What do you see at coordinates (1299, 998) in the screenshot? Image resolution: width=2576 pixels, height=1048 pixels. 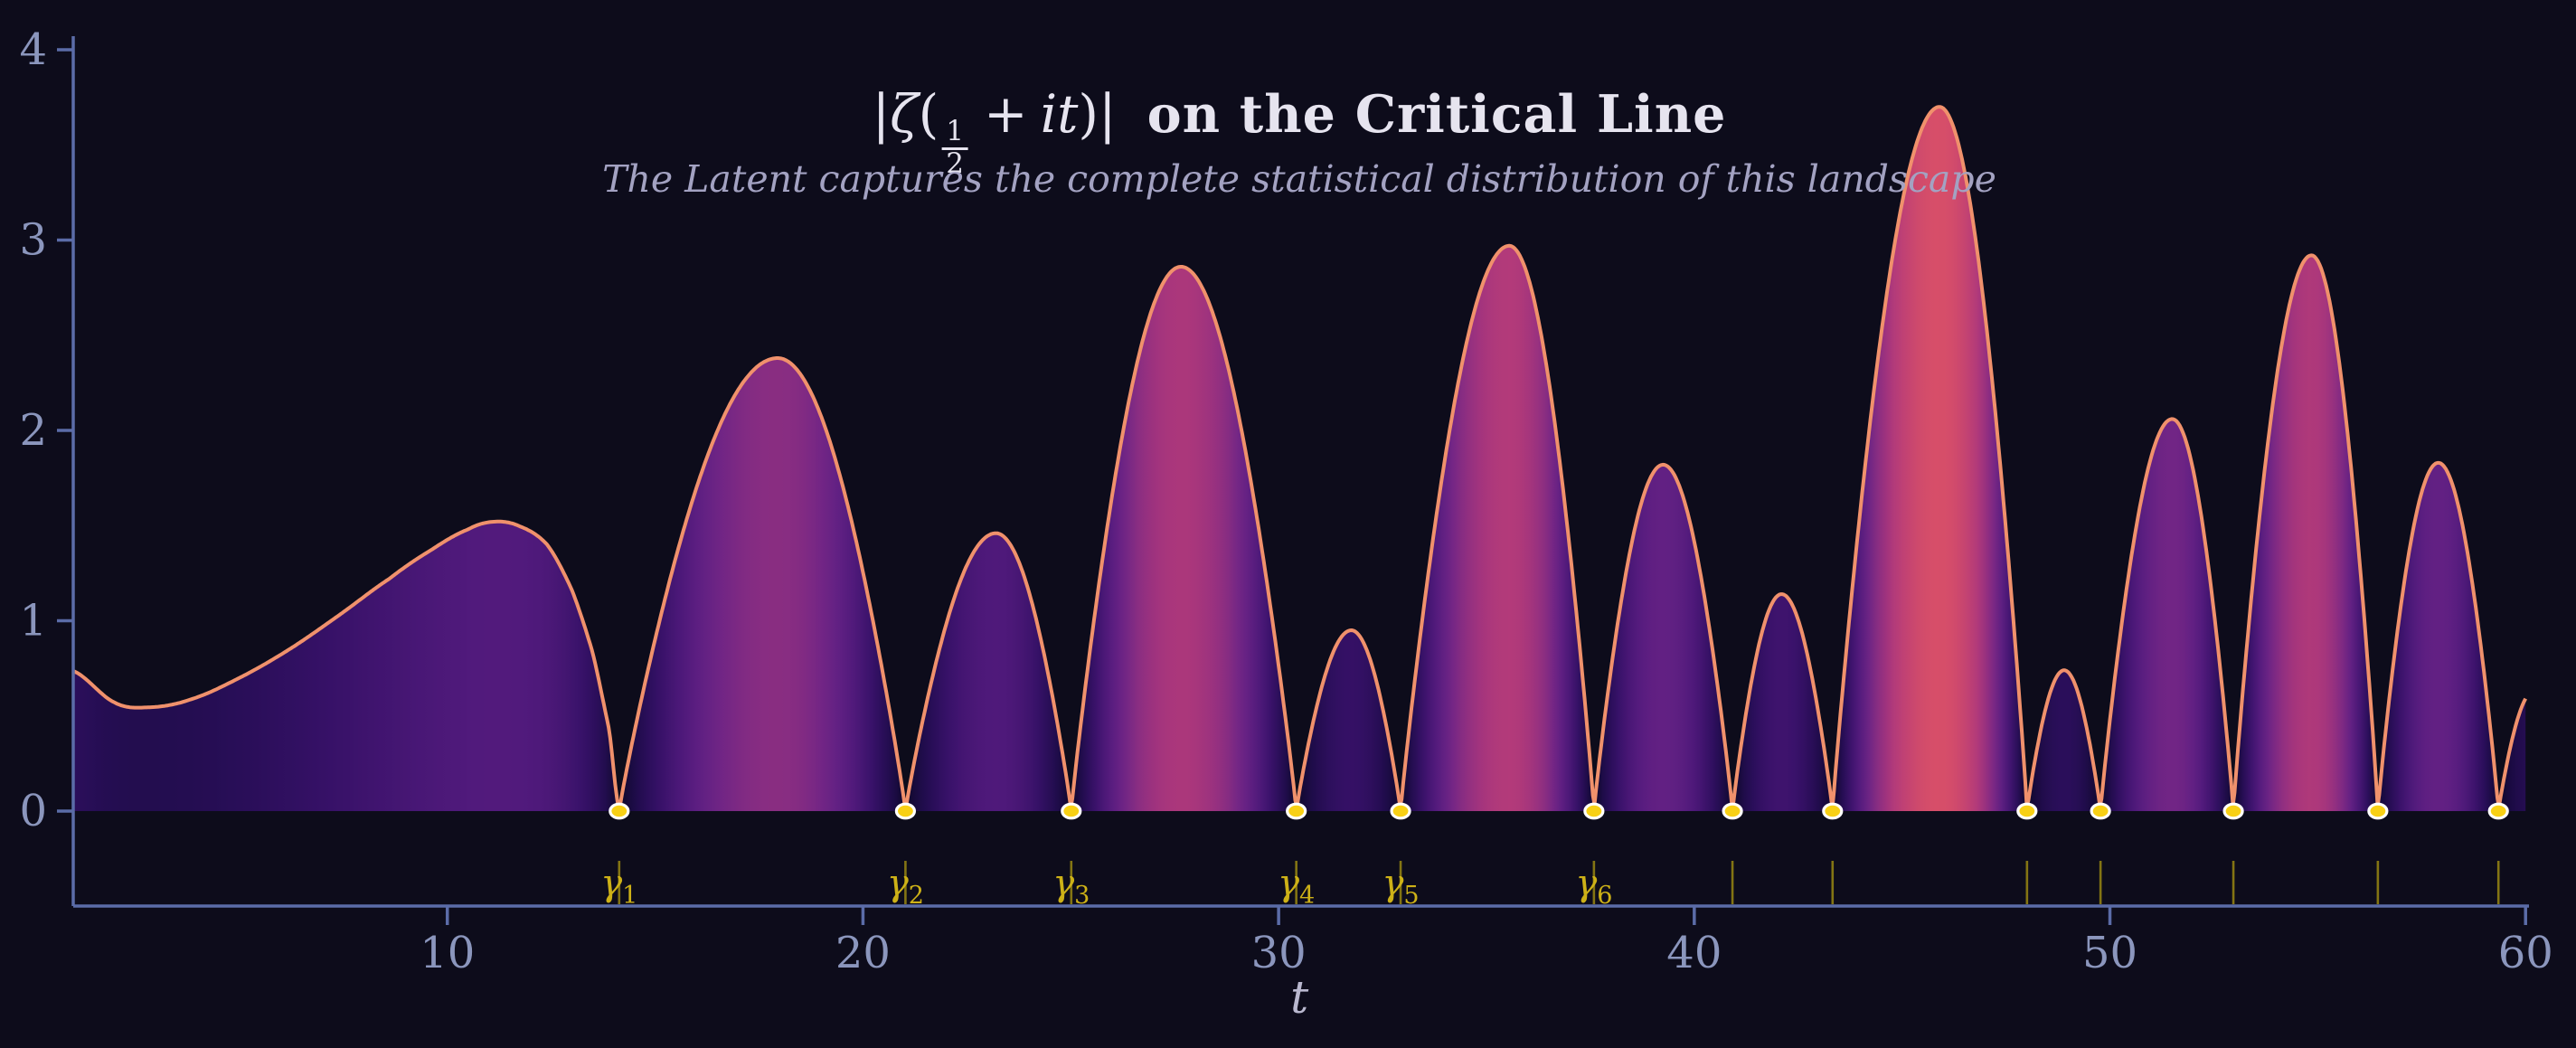 I see `x-axis-label: t` at bounding box center [1299, 998].